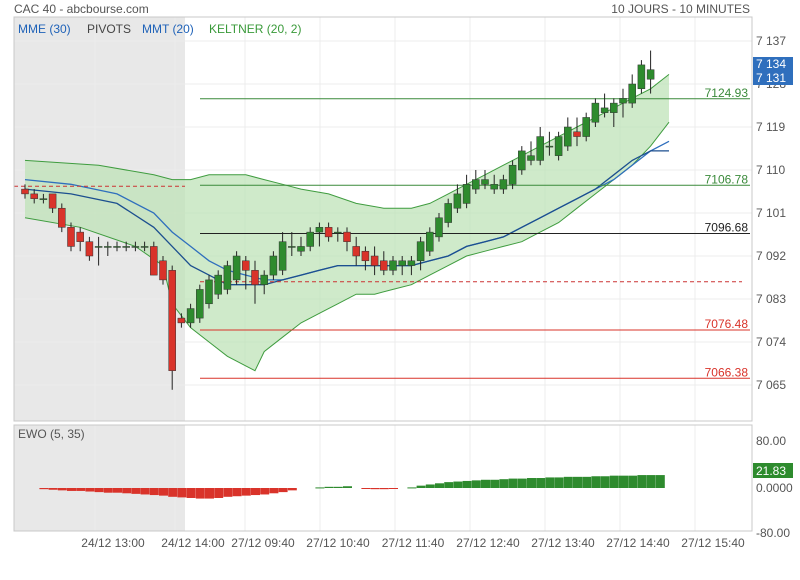 This screenshot has width=800, height=580. What do you see at coordinates (771, 385) in the screenshot?
I see `y-tick-label: 7 065` at bounding box center [771, 385].